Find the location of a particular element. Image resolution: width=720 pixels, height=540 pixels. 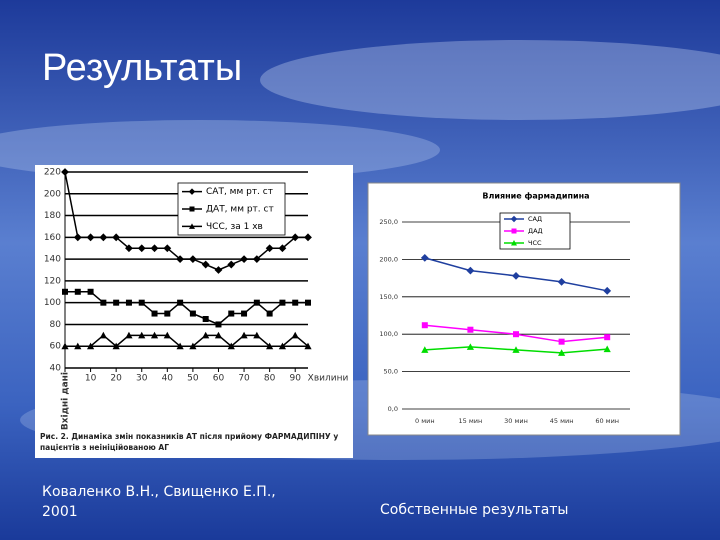

y-tick-label: 50,0 is located at coordinates (391, 372).